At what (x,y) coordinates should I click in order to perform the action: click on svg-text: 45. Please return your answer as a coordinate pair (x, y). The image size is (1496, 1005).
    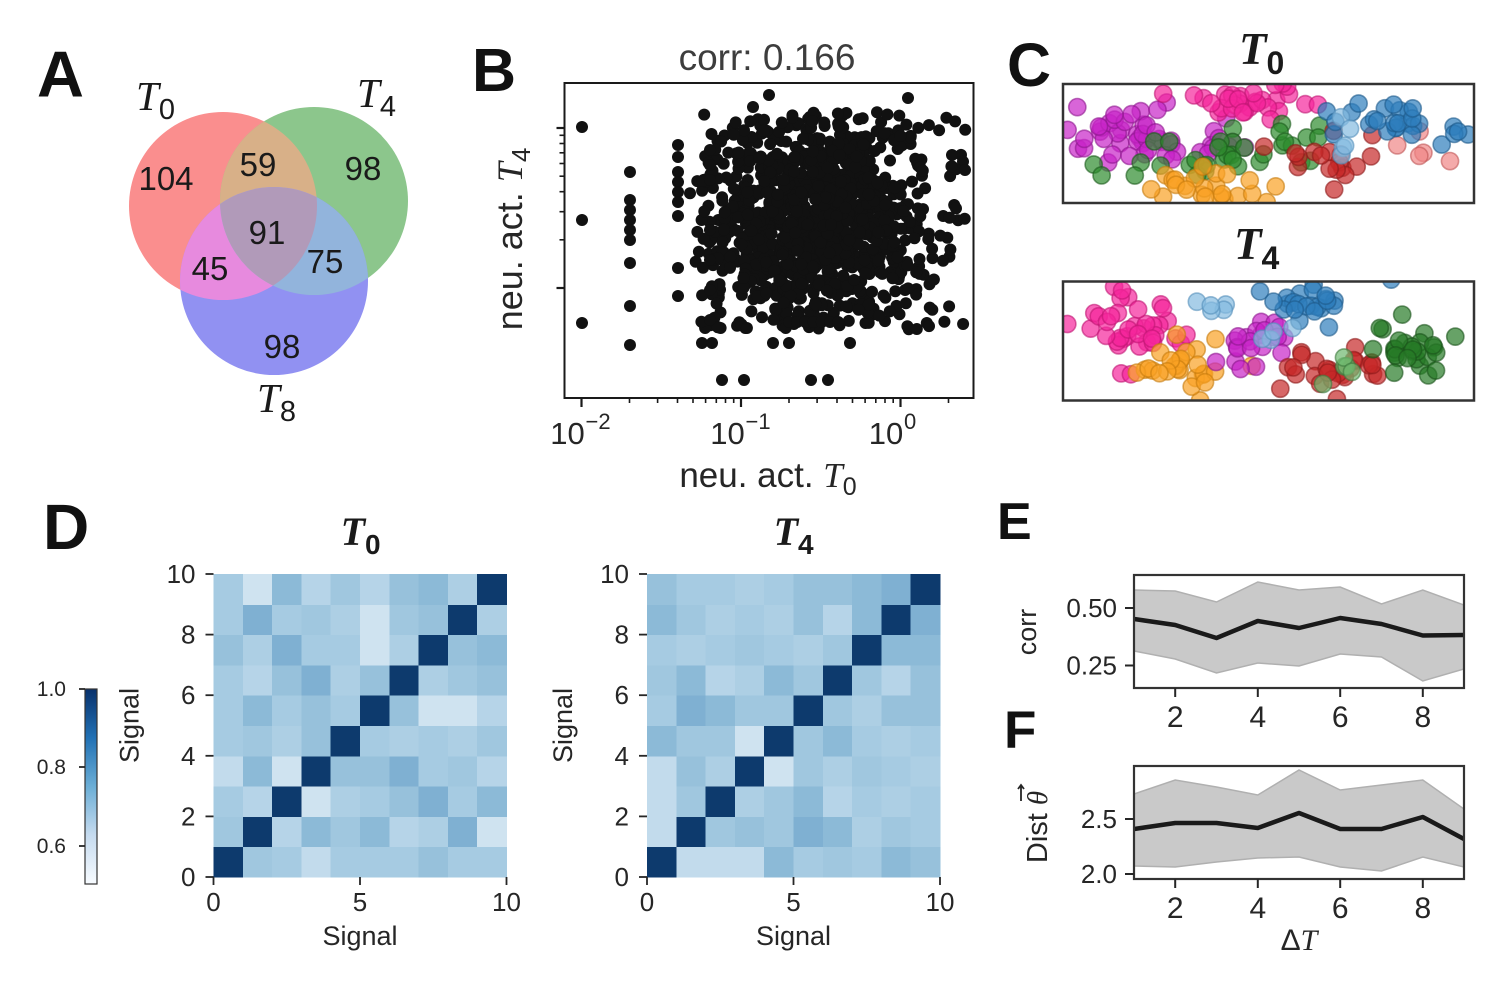
    Looking at the image, I should click on (210, 268).